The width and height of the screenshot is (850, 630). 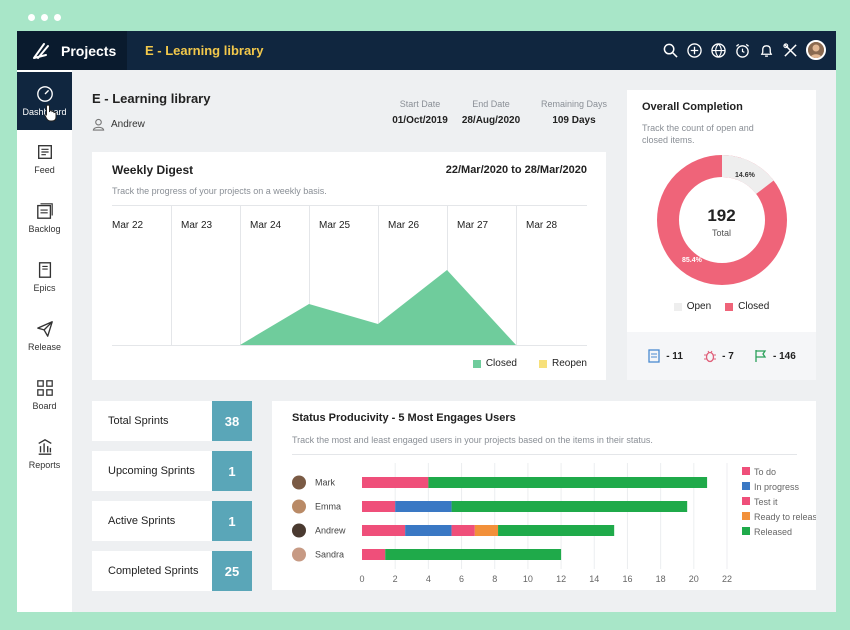 I want to click on completion-total-label: Total, so click(x=721, y=233).